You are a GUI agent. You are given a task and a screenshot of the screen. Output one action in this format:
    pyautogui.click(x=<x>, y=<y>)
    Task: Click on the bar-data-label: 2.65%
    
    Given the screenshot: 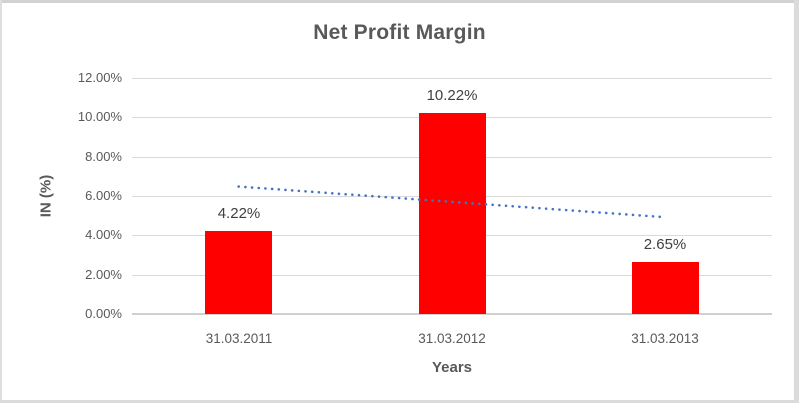 What is the action you would take?
    pyautogui.click(x=665, y=244)
    